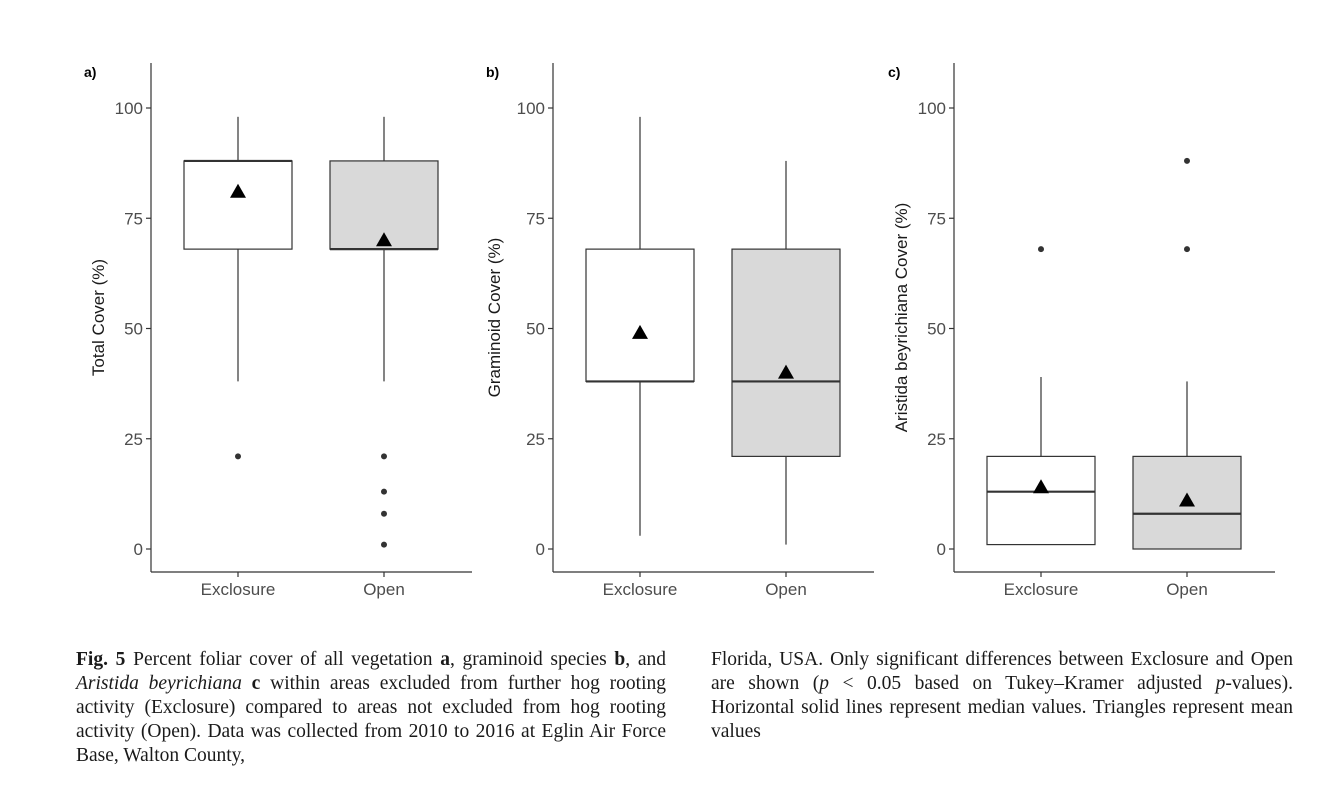 The width and height of the screenshot is (1342, 798). Describe the element at coordinates (159, 683) in the screenshot. I see `species-name: Aristida beyrichiana` at that location.